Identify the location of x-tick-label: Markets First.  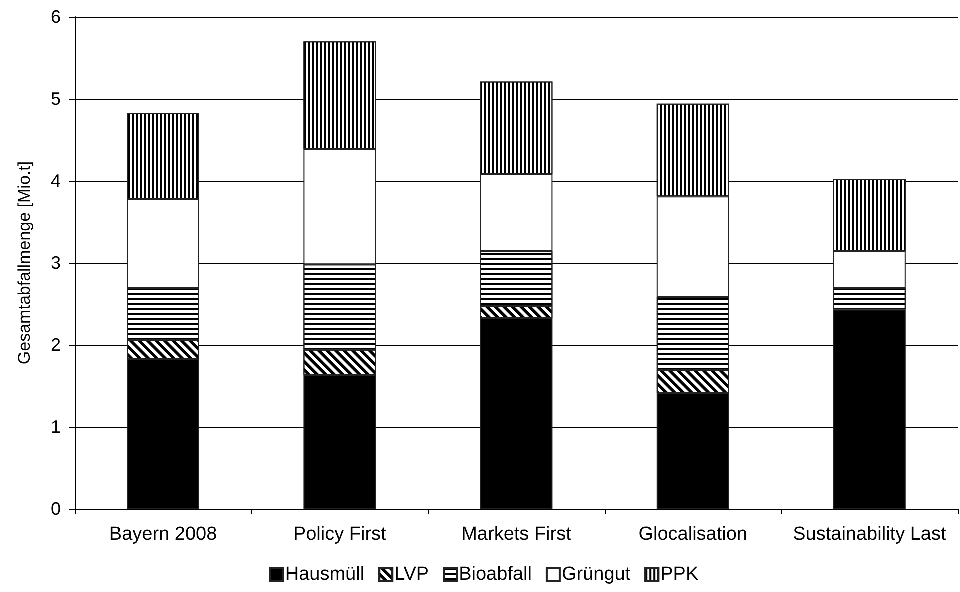
(517, 534).